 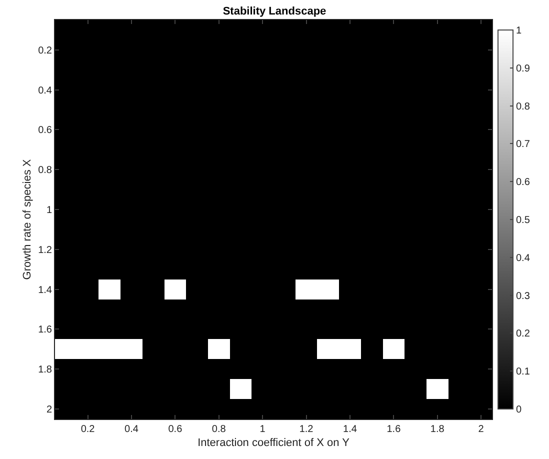 What do you see at coordinates (523, 144) in the screenshot?
I see `color-bar-label: 0.7` at bounding box center [523, 144].